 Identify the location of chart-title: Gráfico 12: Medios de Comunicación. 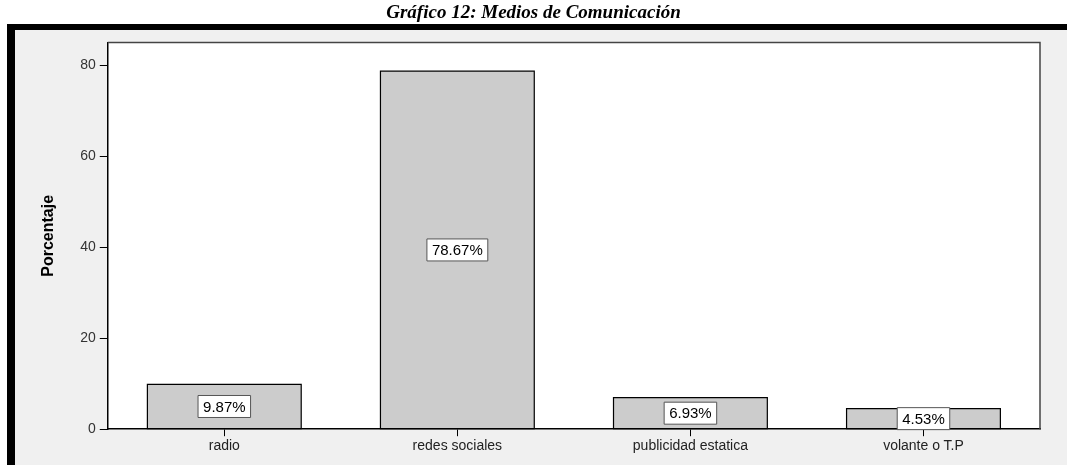
(533, 12).